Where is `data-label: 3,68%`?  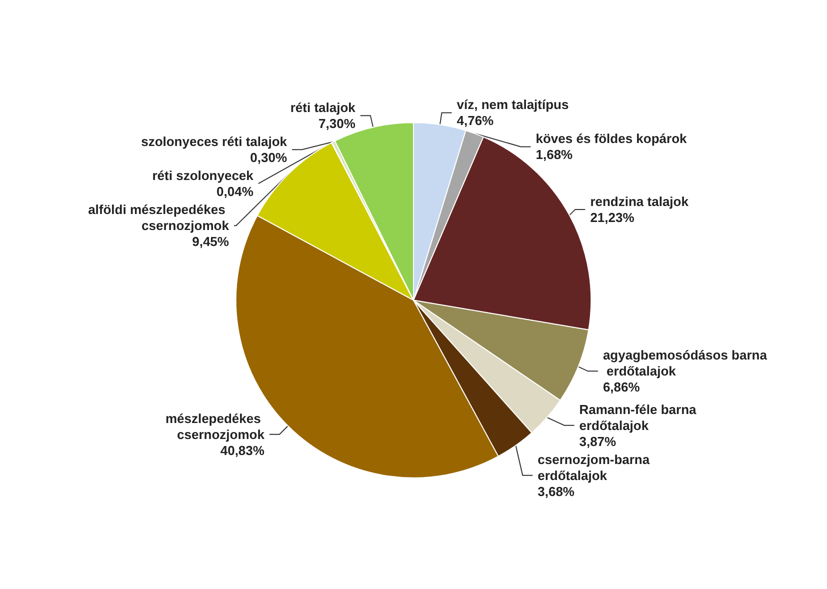
data-label: 3,68% is located at coordinates (556, 491).